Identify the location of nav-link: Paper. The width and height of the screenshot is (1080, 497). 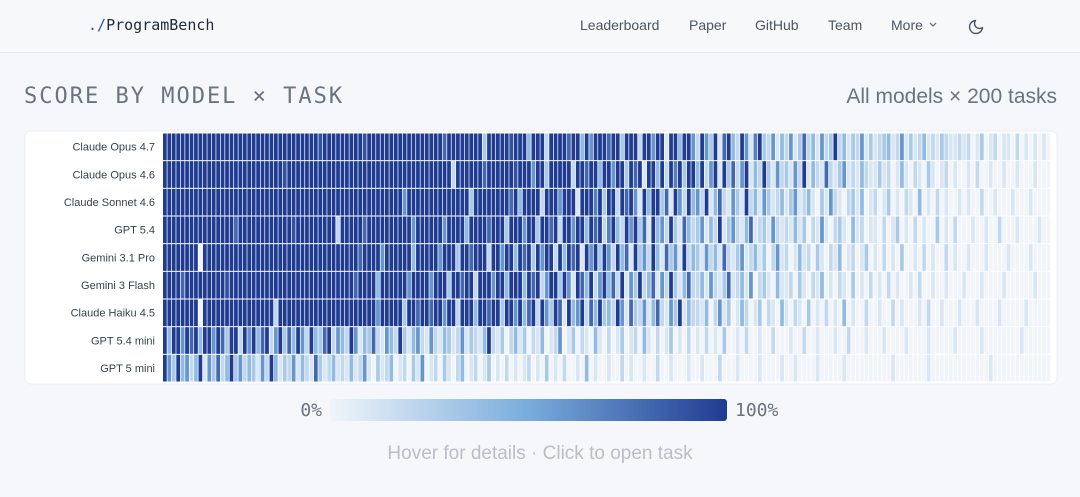
(708, 25).